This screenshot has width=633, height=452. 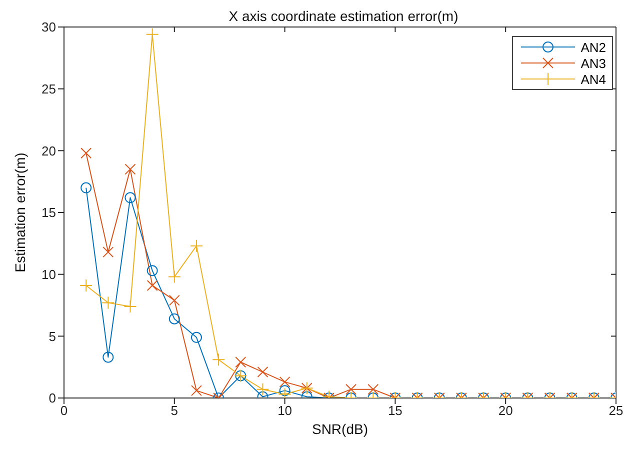 What do you see at coordinates (52, 336) in the screenshot?
I see `y-tick-label: 5` at bounding box center [52, 336].